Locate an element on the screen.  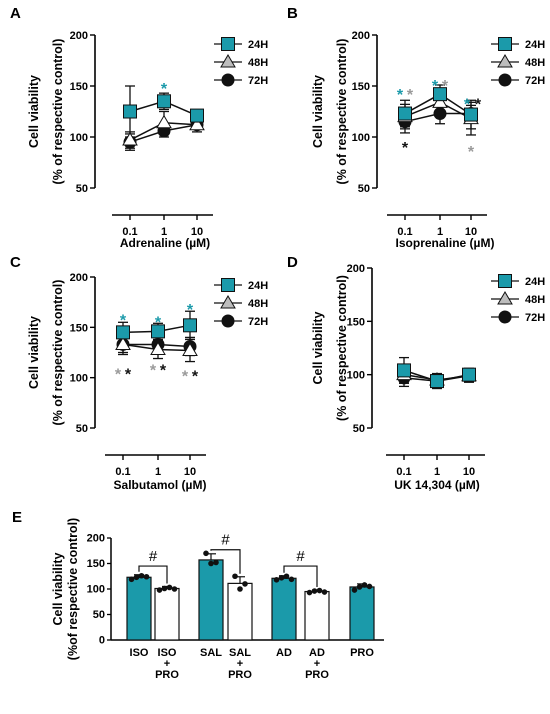
x-tick-label: 1 is located at coordinates (158, 472).